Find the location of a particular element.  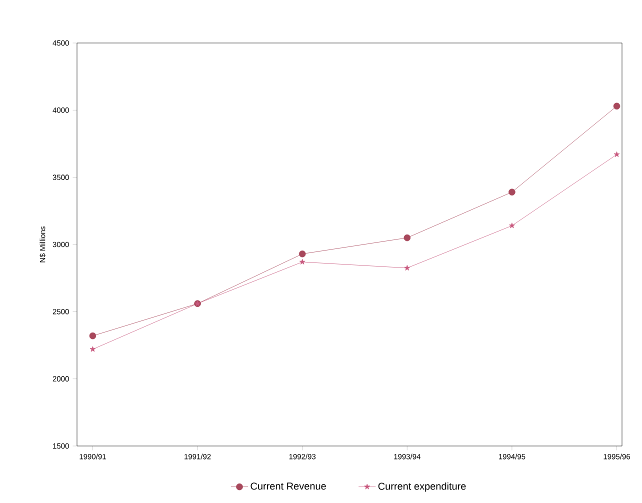

legend-label: Current Revenue is located at coordinates (288, 486).